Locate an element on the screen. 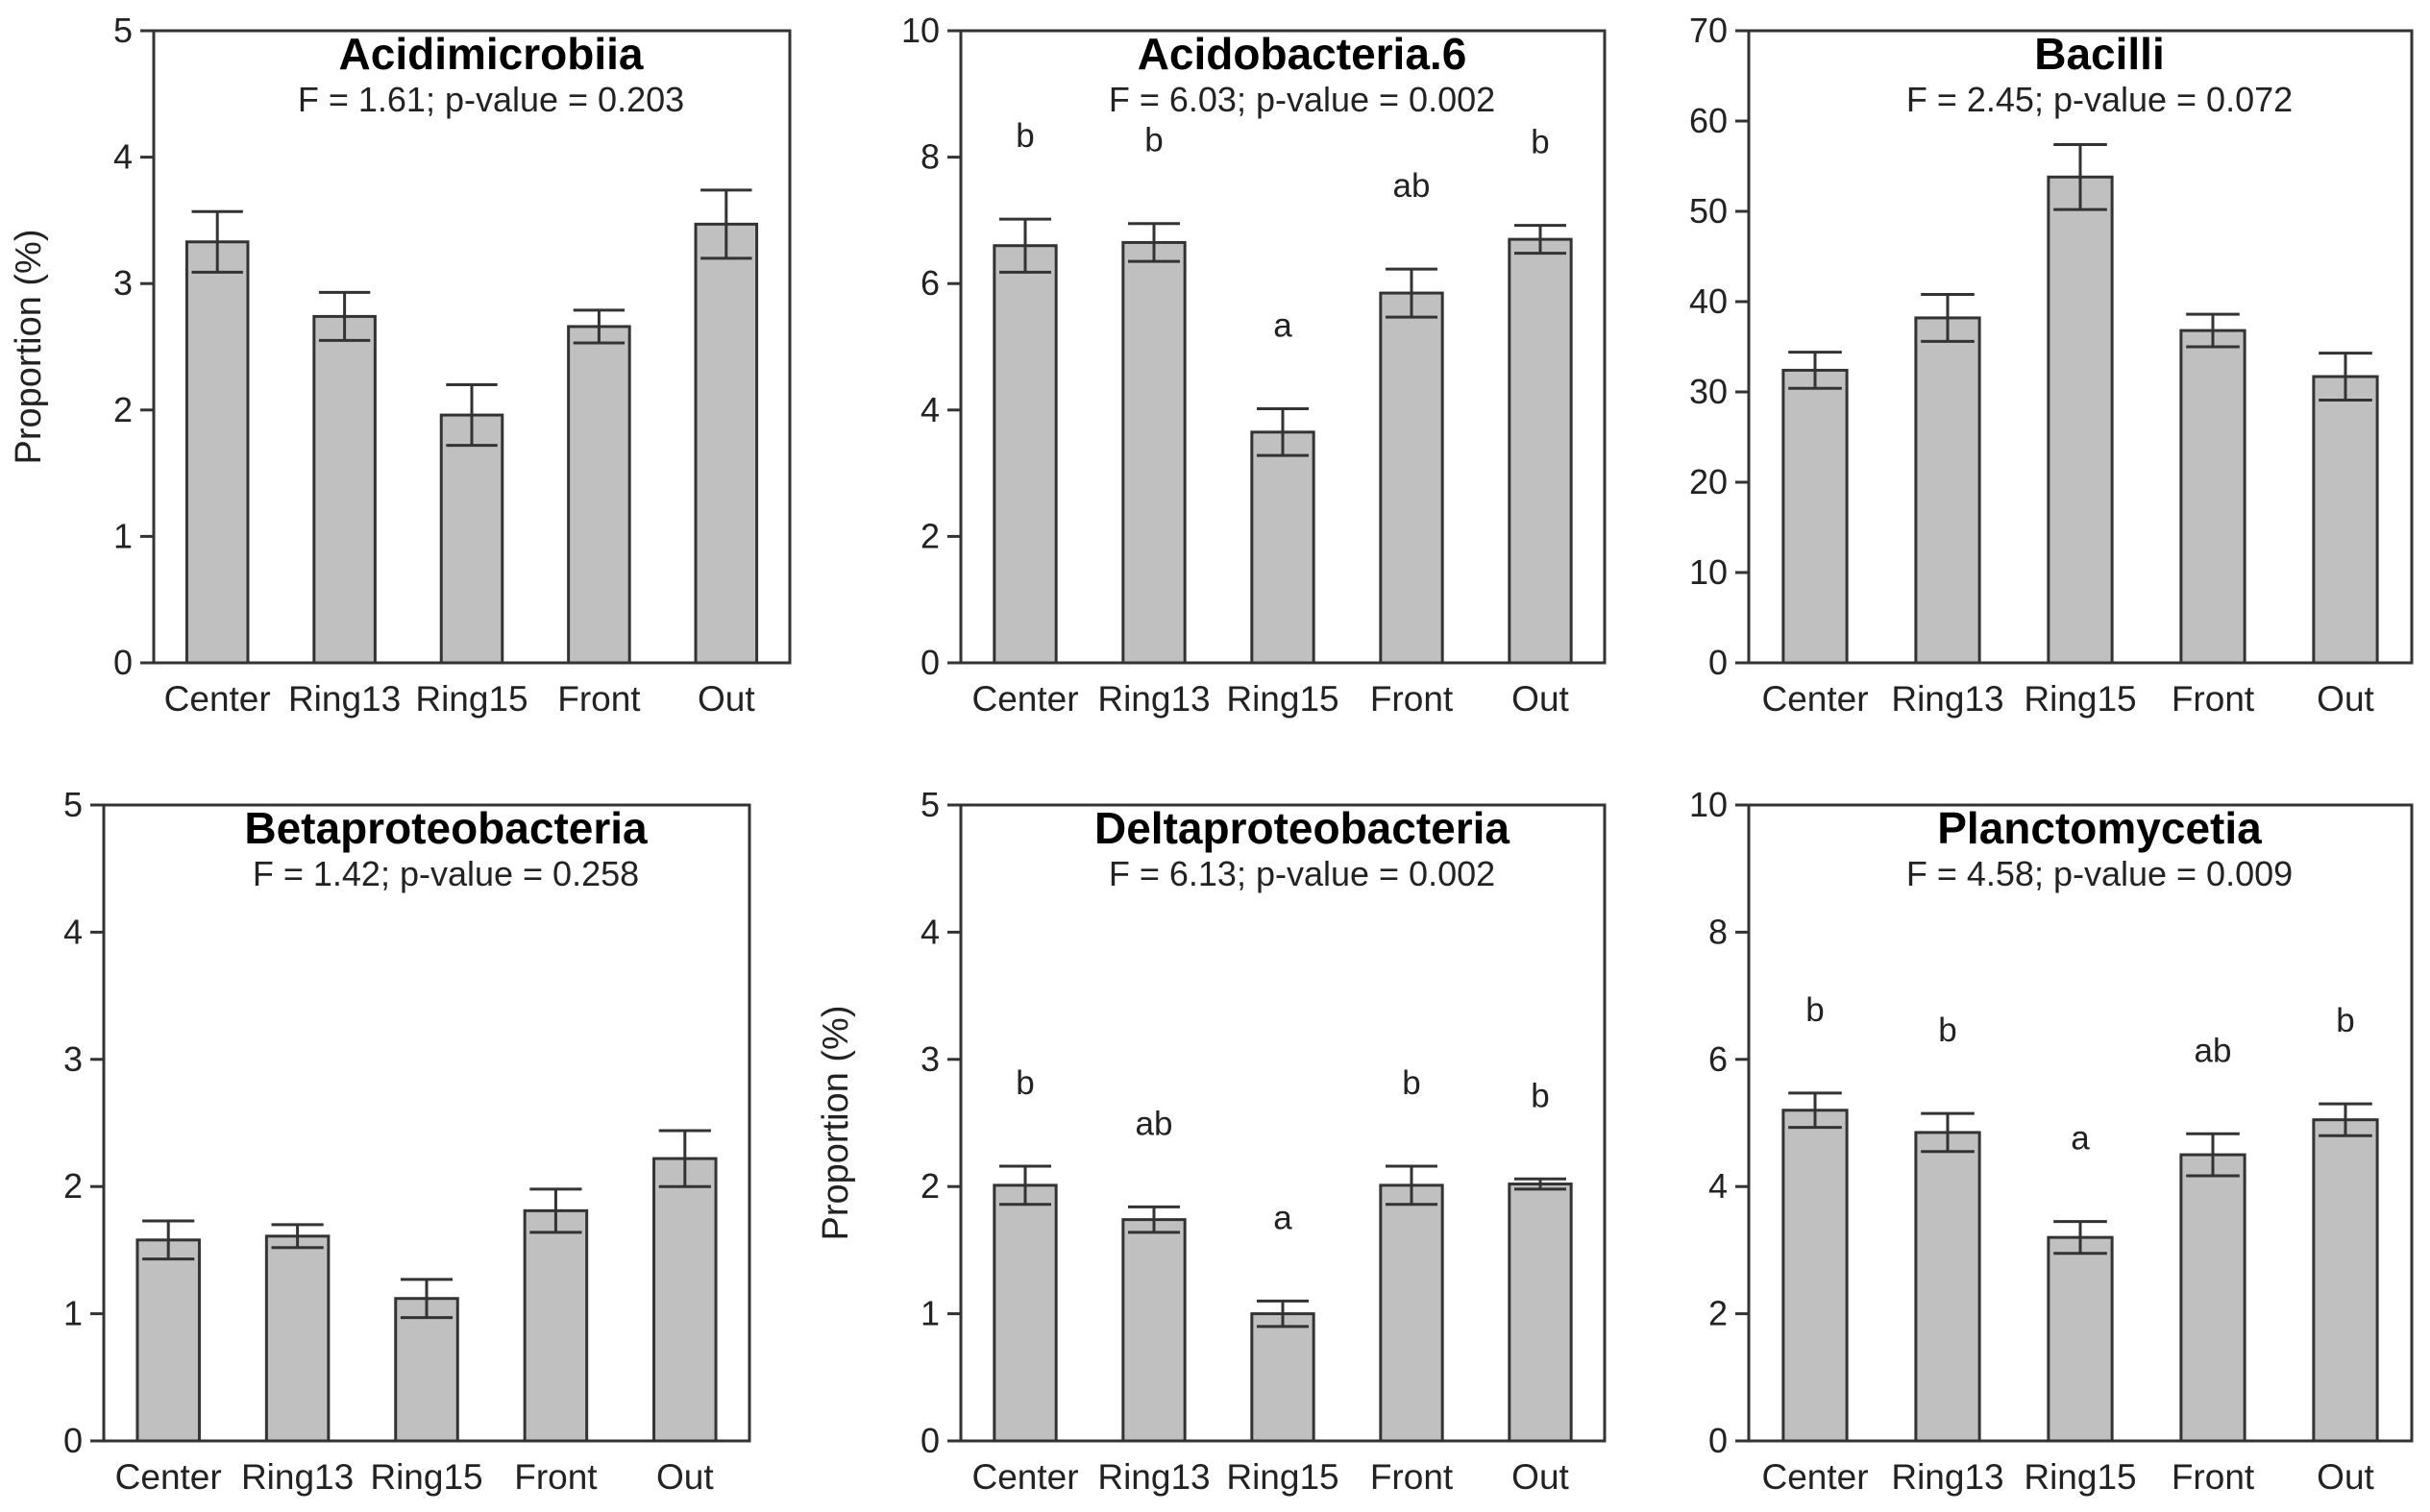 The image size is (2430, 1512). chart-title: Planctomycetia is located at coordinates (2099, 828).